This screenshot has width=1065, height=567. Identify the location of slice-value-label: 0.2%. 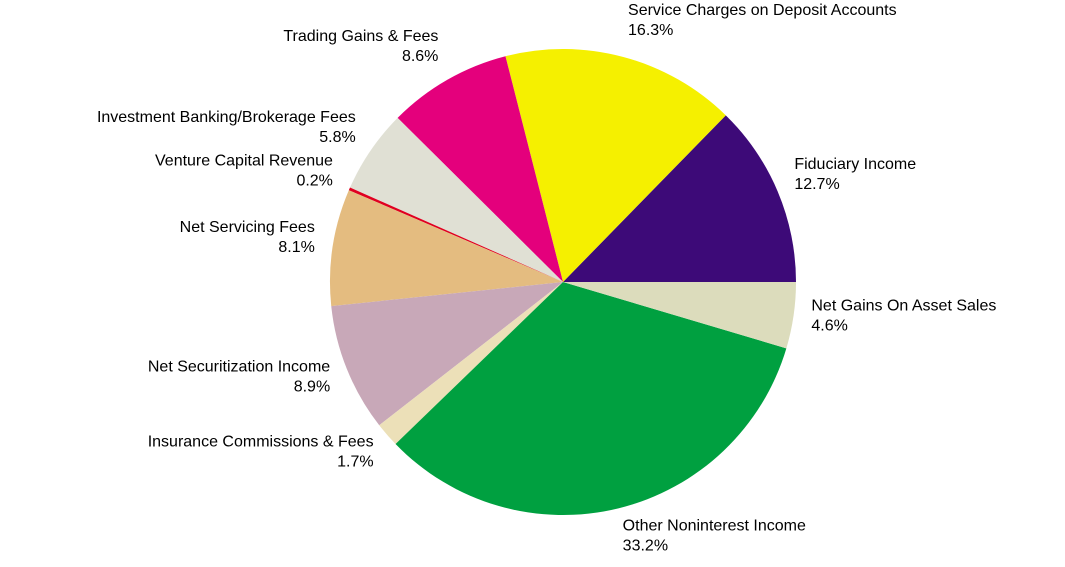
(314, 181).